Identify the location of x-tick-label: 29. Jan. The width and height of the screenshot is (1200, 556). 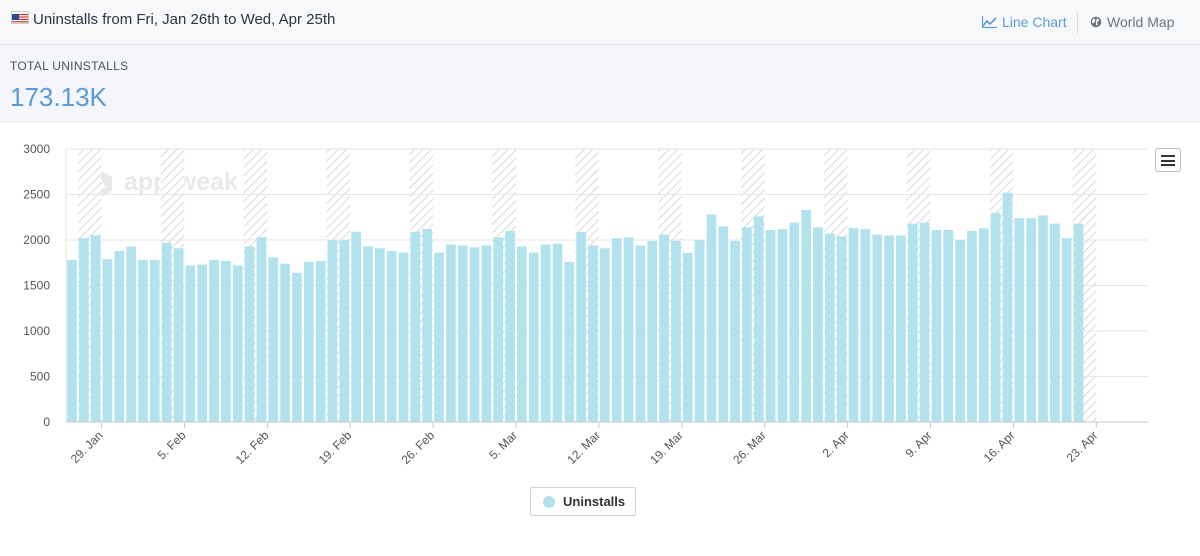
(87, 447).